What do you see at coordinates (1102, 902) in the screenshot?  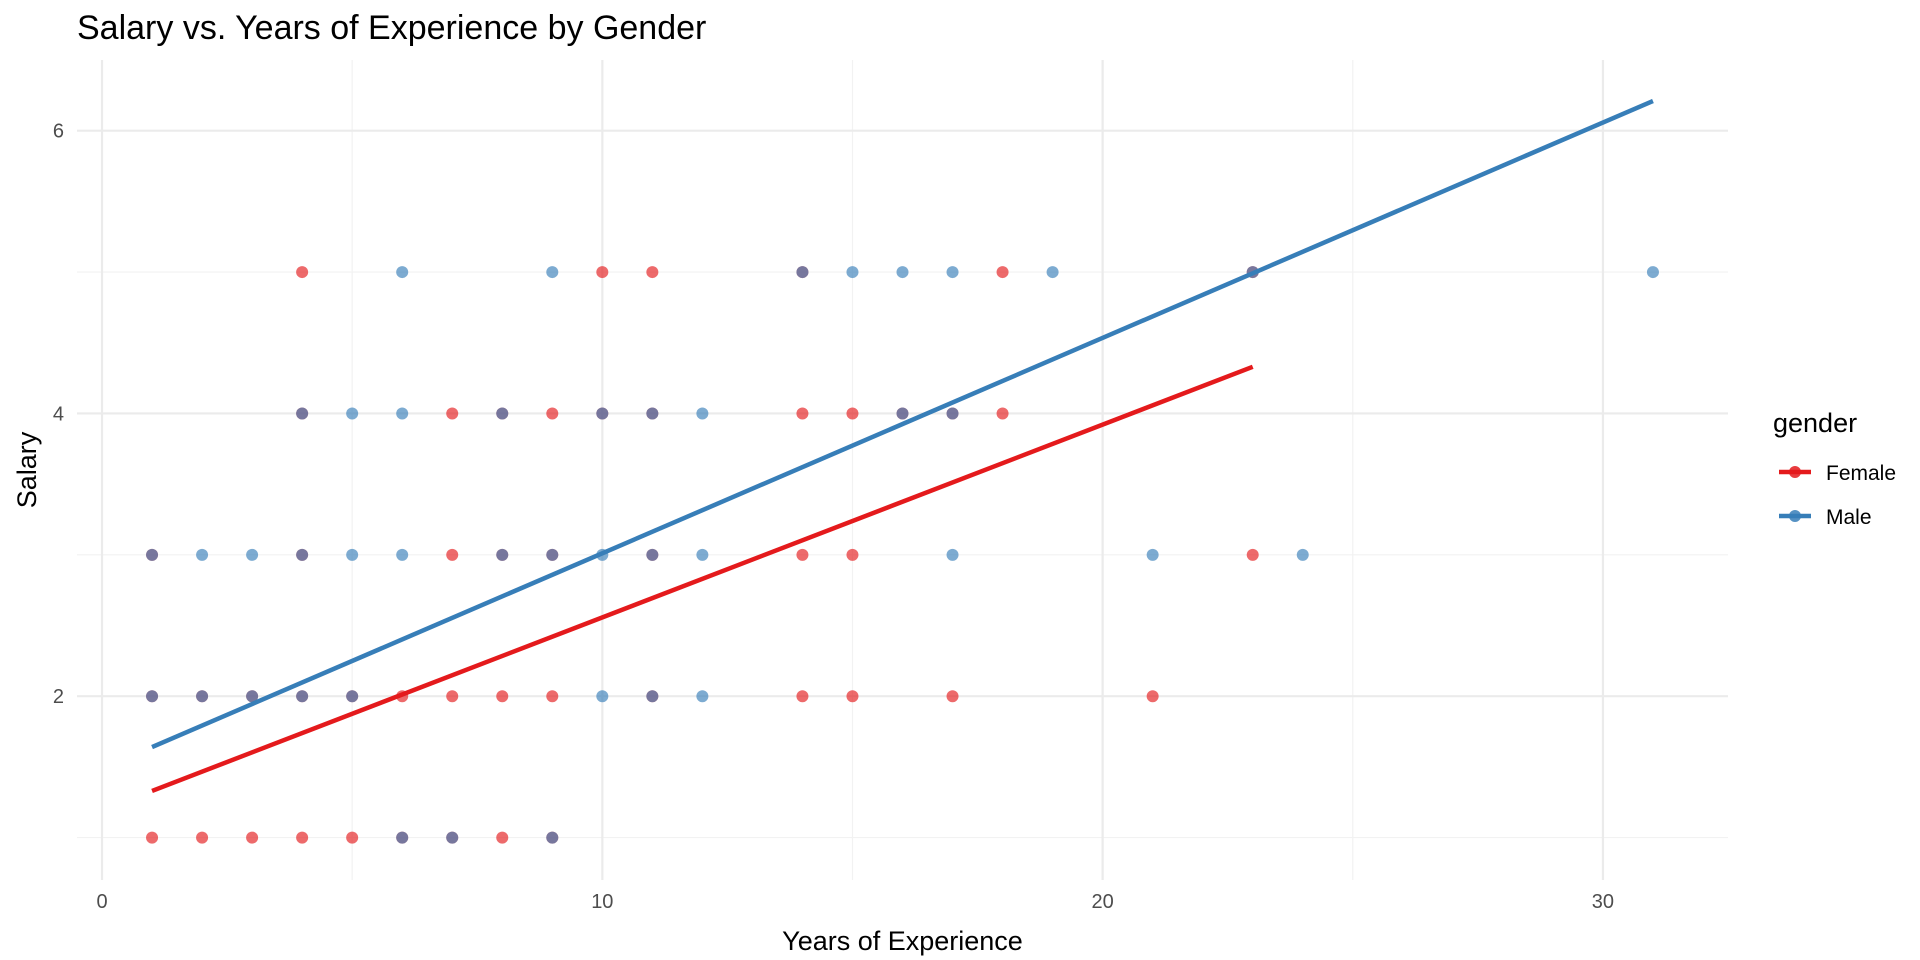 I see `x-tick-label: 20` at bounding box center [1102, 902].